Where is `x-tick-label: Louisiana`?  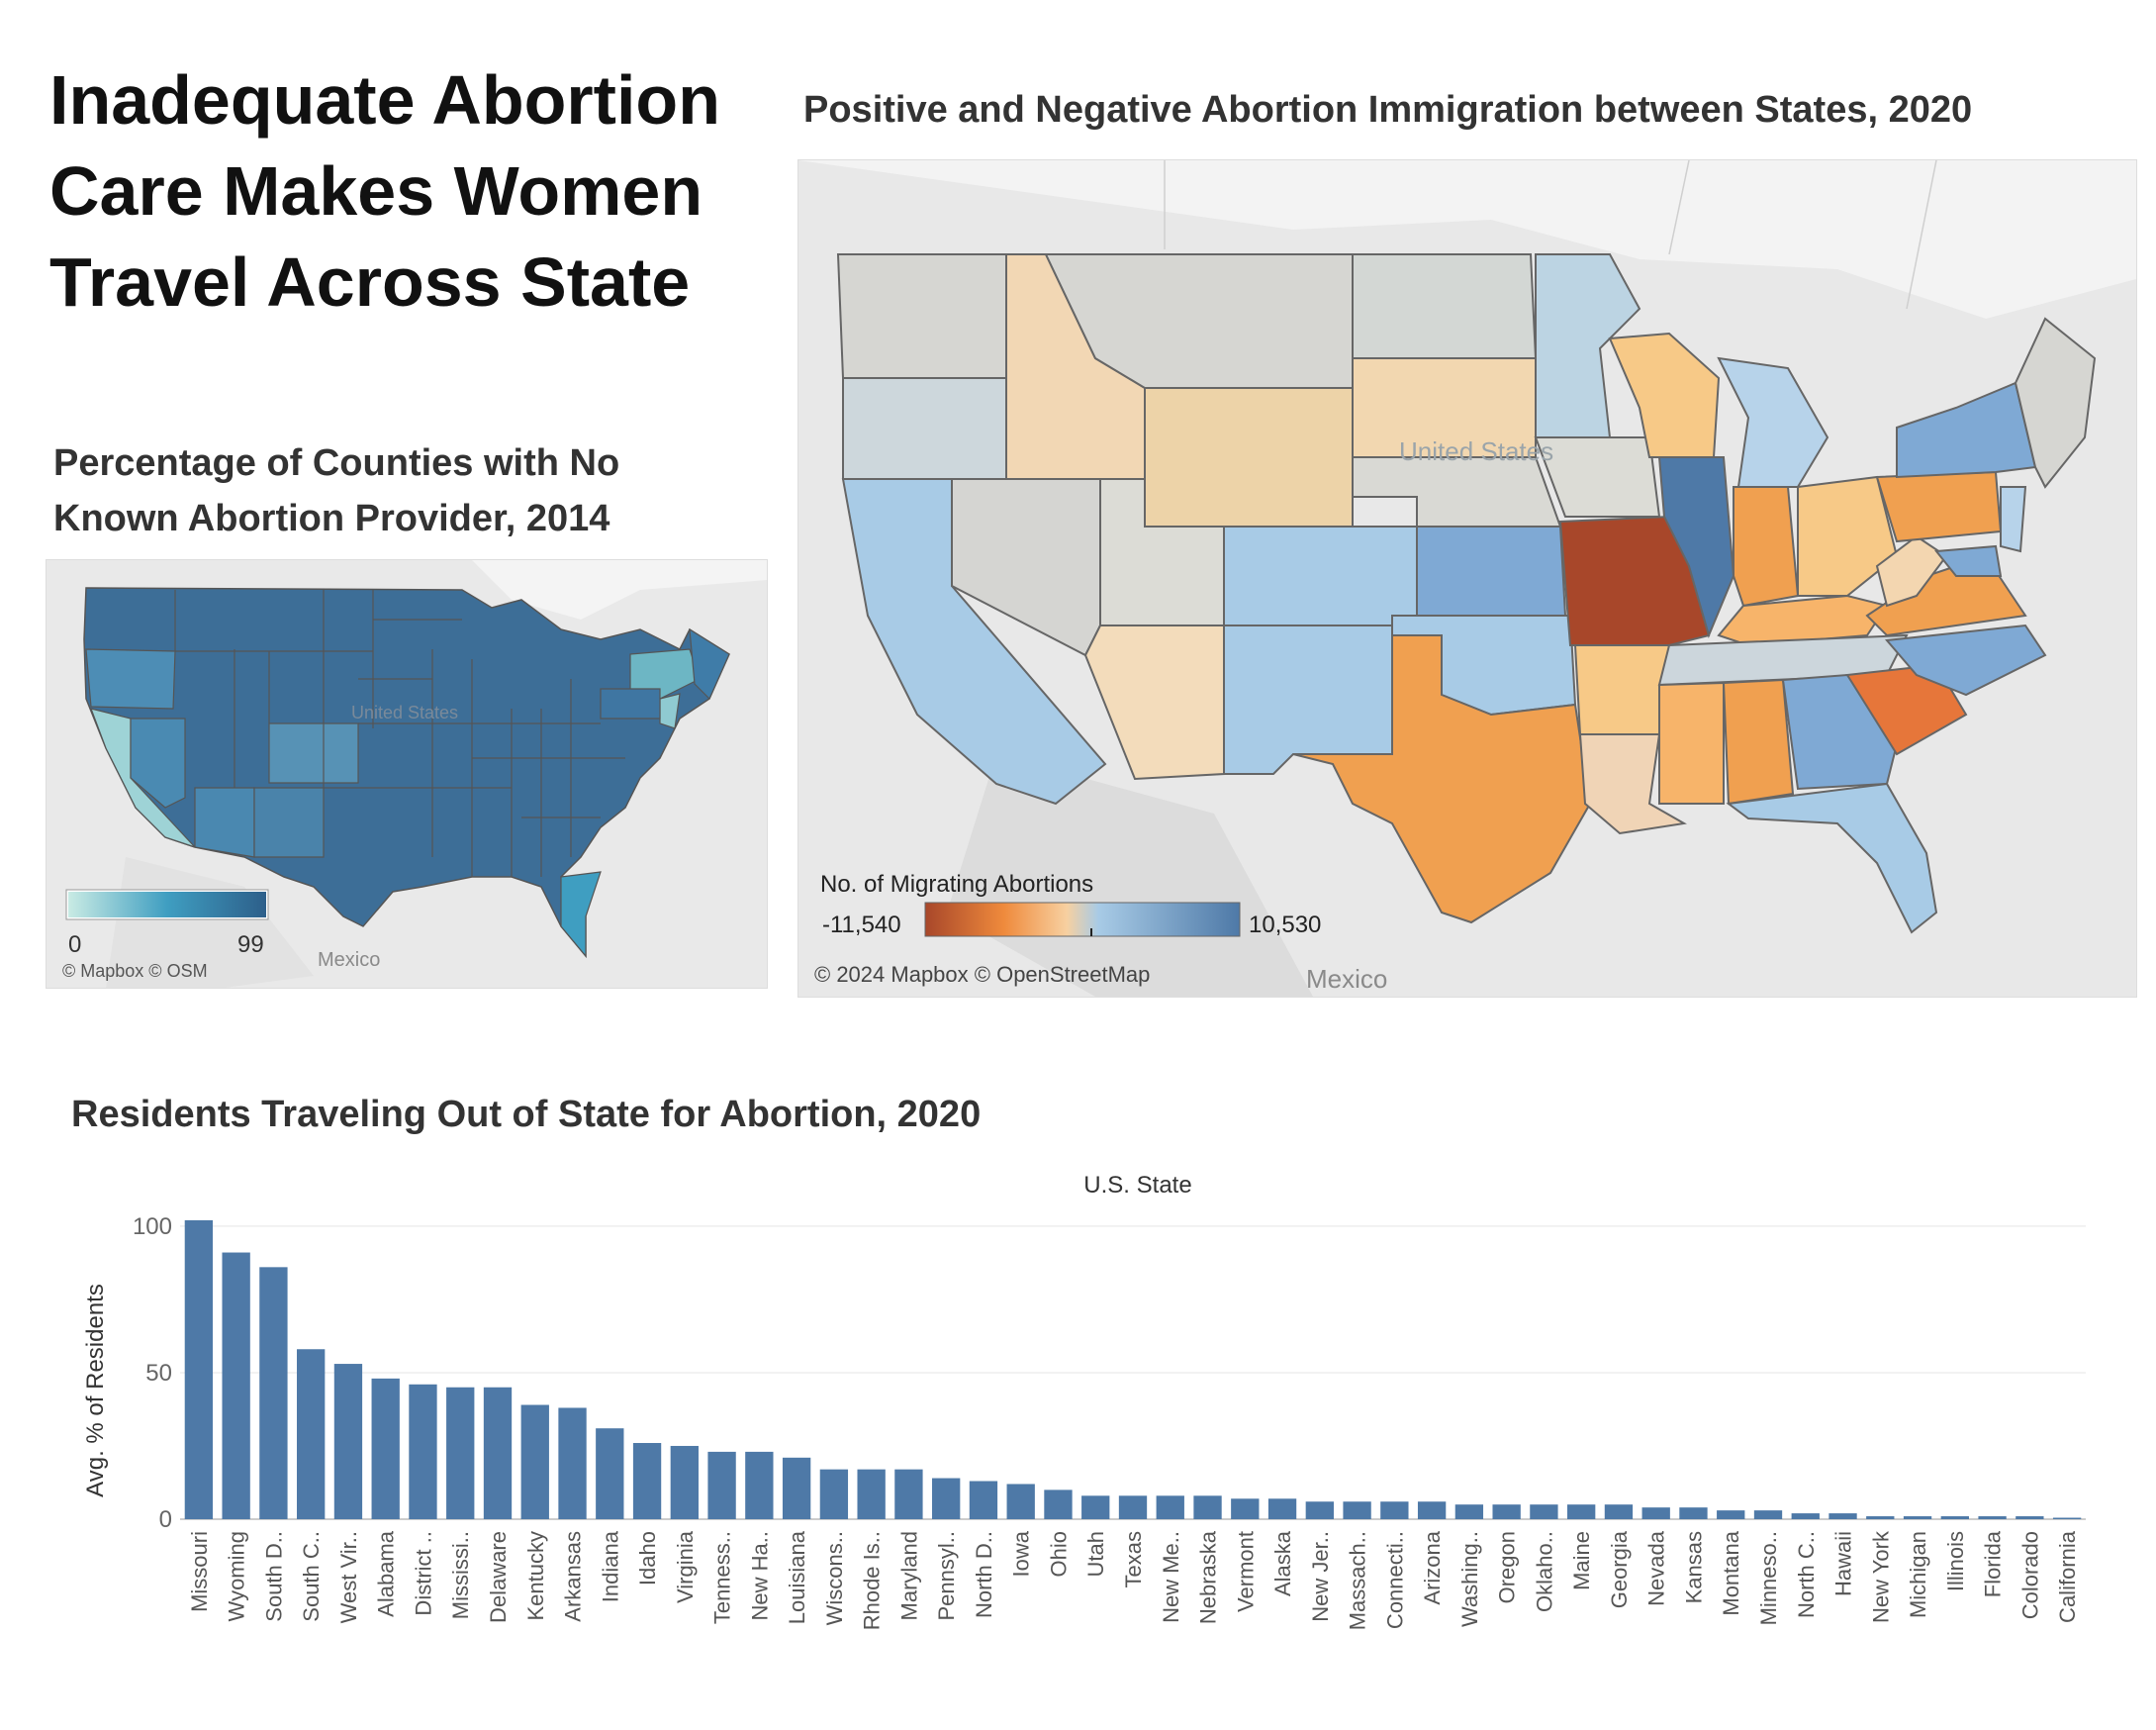
x-tick-label: Louisiana is located at coordinates (797, 1577).